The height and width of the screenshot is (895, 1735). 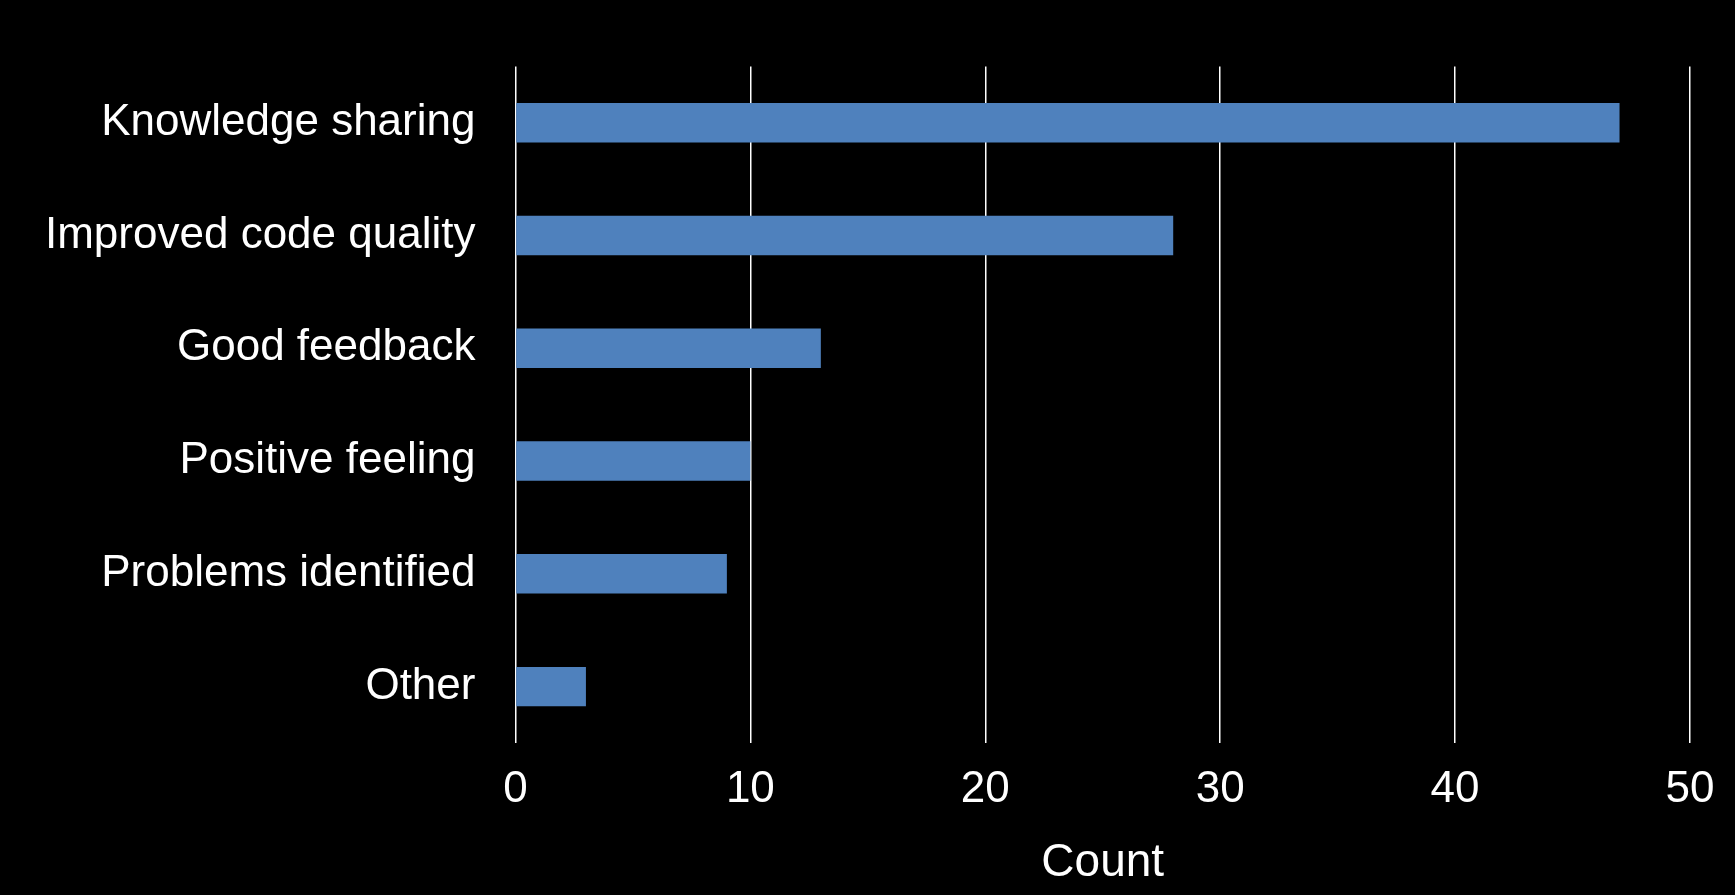 What do you see at coordinates (1455, 786) in the screenshot?
I see `x-tick-label: 40` at bounding box center [1455, 786].